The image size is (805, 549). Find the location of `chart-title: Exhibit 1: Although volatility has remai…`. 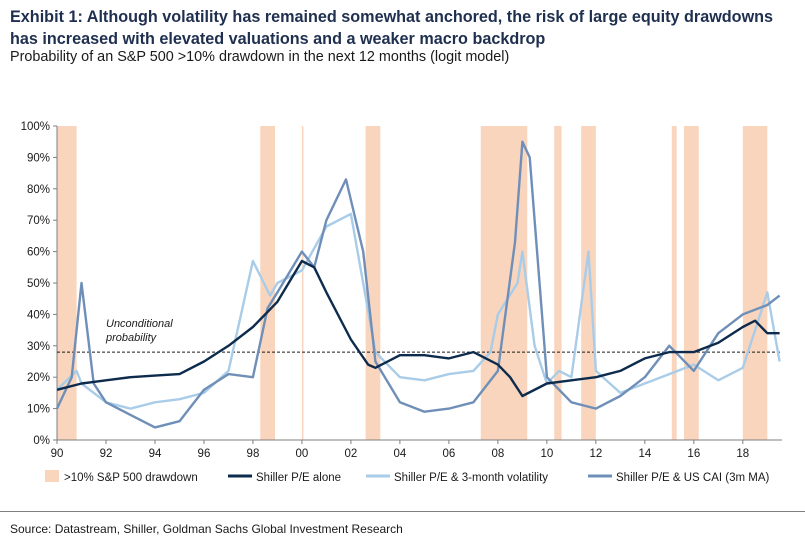

chart-title: Exhibit 1: Although volatility has remai… is located at coordinates (392, 28).